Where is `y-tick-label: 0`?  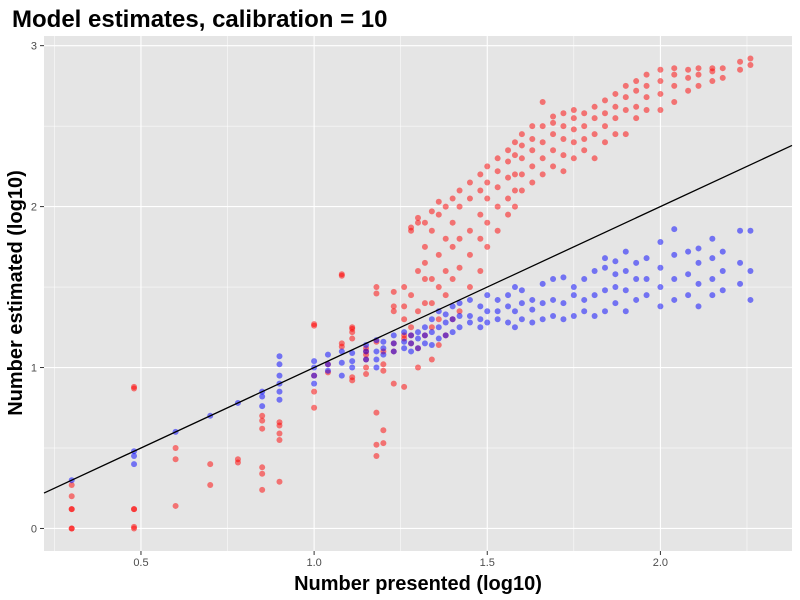 y-tick-label: 0 is located at coordinates (34, 529).